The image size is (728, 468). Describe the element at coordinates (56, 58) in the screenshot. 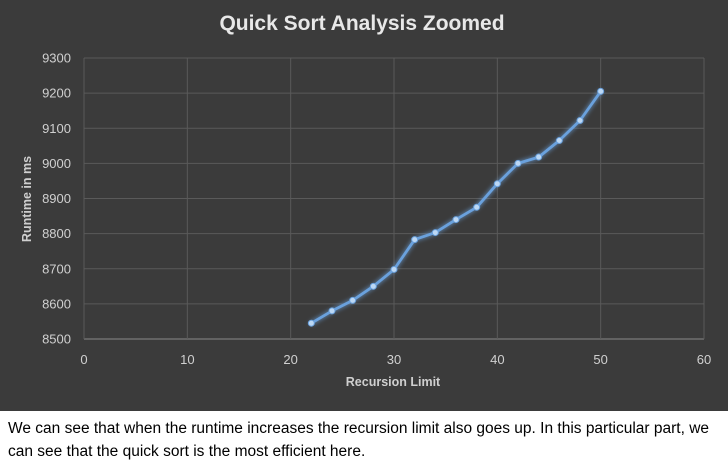

I see `y-tick-label: 9300` at that location.